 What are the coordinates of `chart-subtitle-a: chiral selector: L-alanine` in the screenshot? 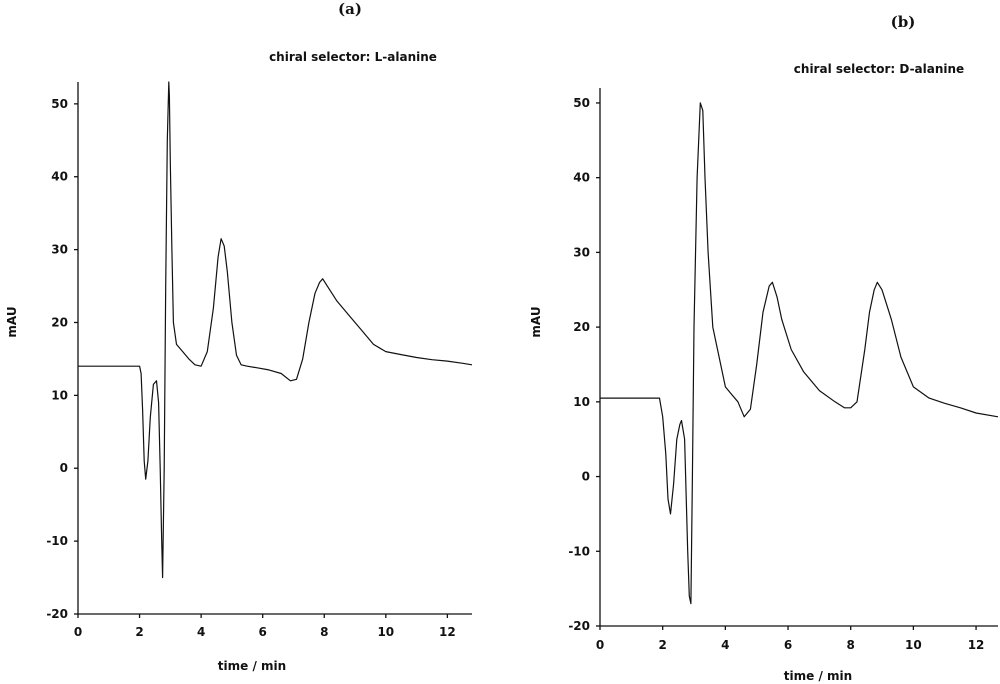 It's located at (353, 57).